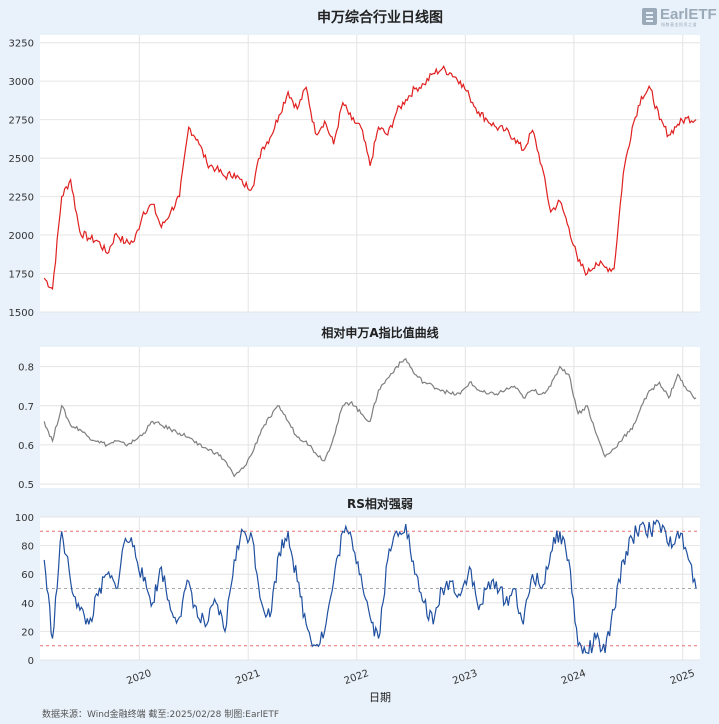 Image resolution: width=719 pixels, height=724 pixels. I want to click on logo-icon, so click(649, 16).